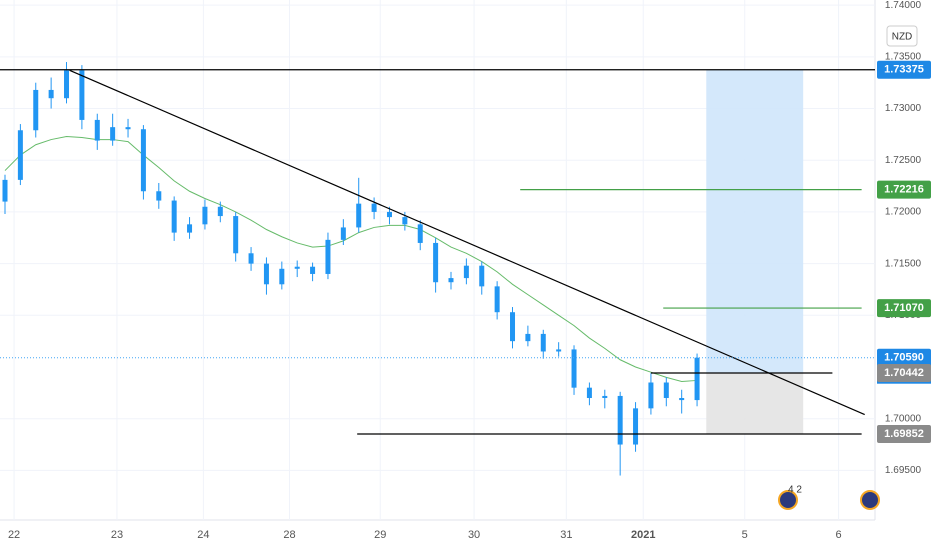 This screenshot has width=932, height=550. I want to click on x-tick-label: 5, so click(745, 535).